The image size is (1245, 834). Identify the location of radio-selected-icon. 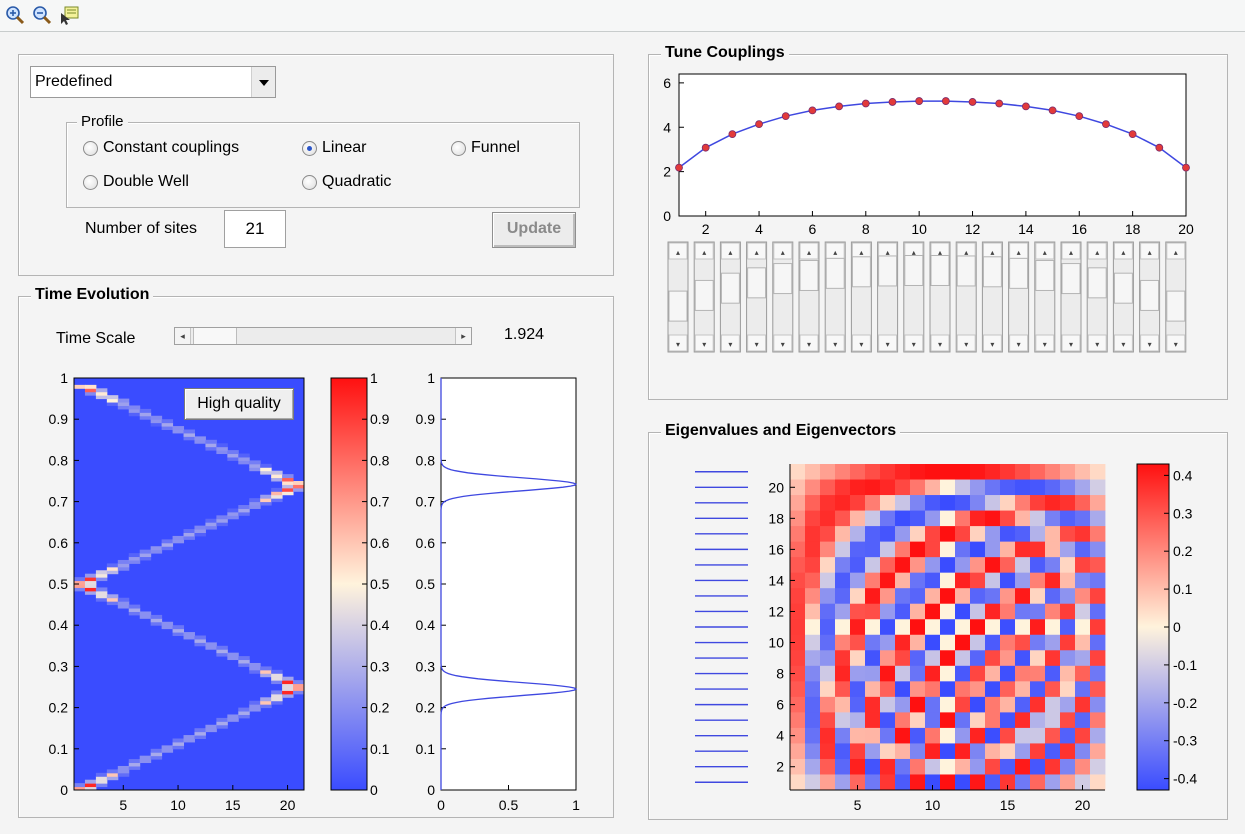
(309, 148).